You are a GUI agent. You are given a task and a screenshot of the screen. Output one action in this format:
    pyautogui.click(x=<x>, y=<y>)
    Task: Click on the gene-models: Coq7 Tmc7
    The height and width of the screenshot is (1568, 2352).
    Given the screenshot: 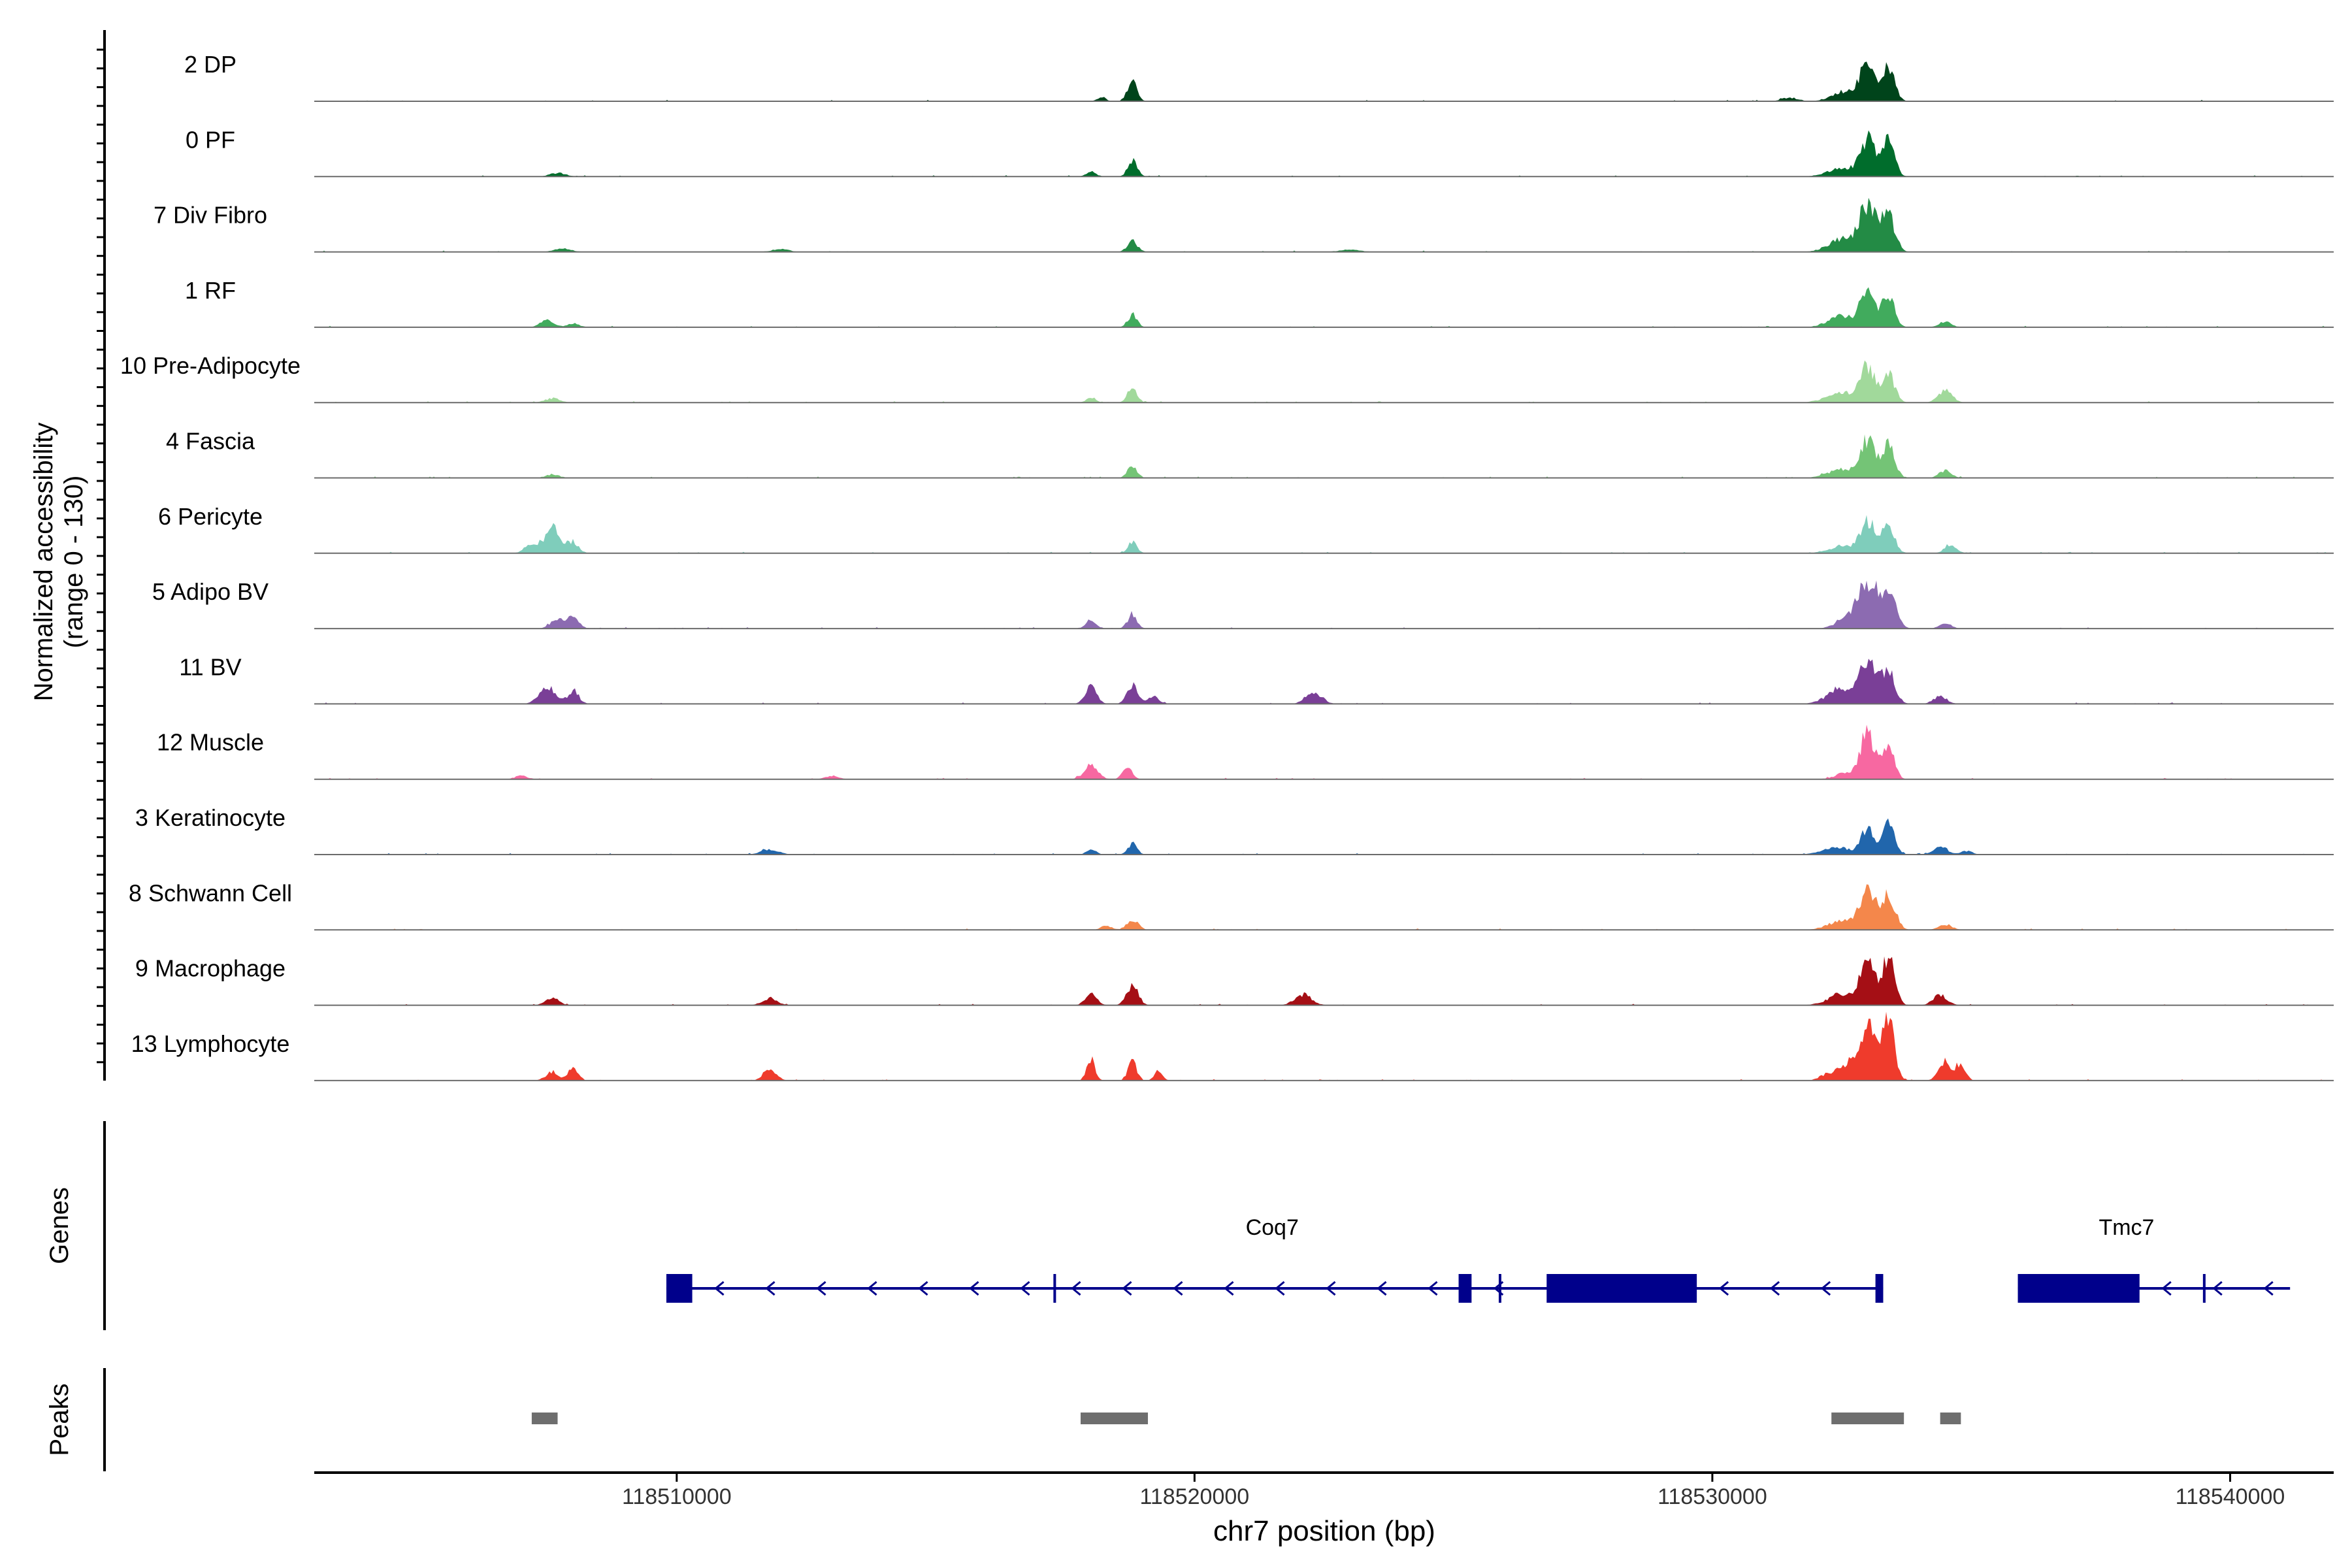 What is the action you would take?
    pyautogui.click(x=1478, y=1259)
    